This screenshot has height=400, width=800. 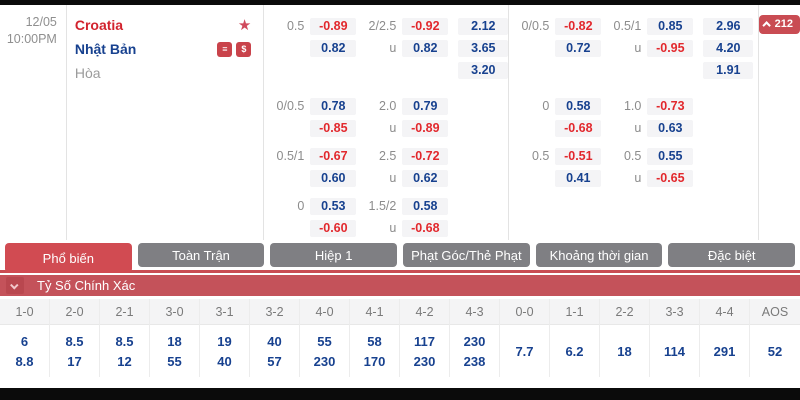 What do you see at coordinates (483, 48) in the screenshot?
I see `odds-value: 3.65` at bounding box center [483, 48].